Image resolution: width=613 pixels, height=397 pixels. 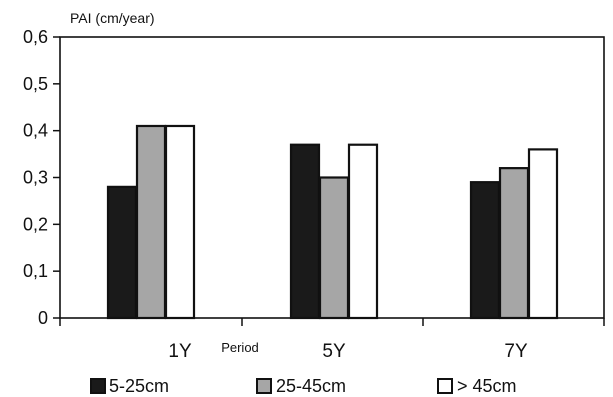 I want to click on x-tick-label: 5Y, so click(x=334, y=351).